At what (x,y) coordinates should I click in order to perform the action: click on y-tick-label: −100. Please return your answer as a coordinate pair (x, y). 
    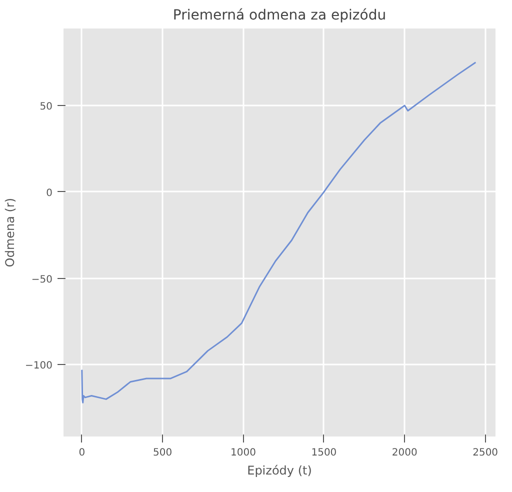
    Looking at the image, I should click on (39, 366).